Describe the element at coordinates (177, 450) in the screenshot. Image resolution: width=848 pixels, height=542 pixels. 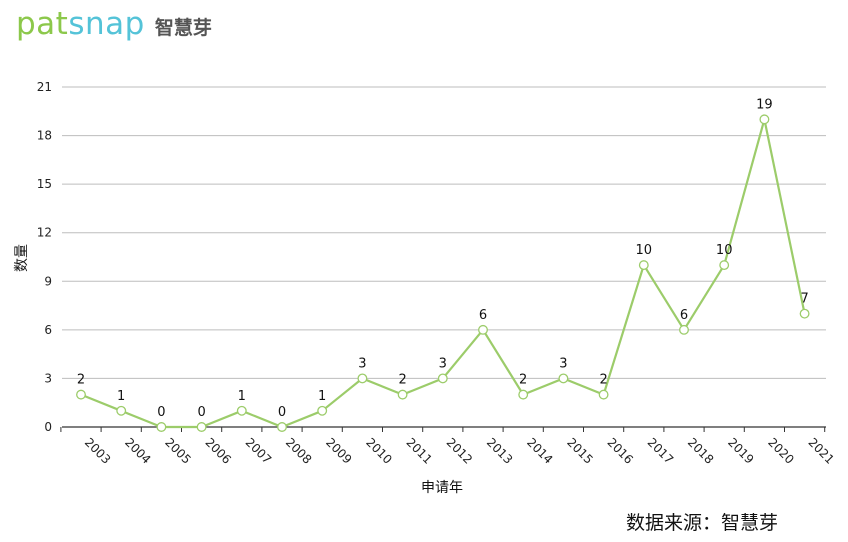
I see `x-tick-label: 2005` at that location.